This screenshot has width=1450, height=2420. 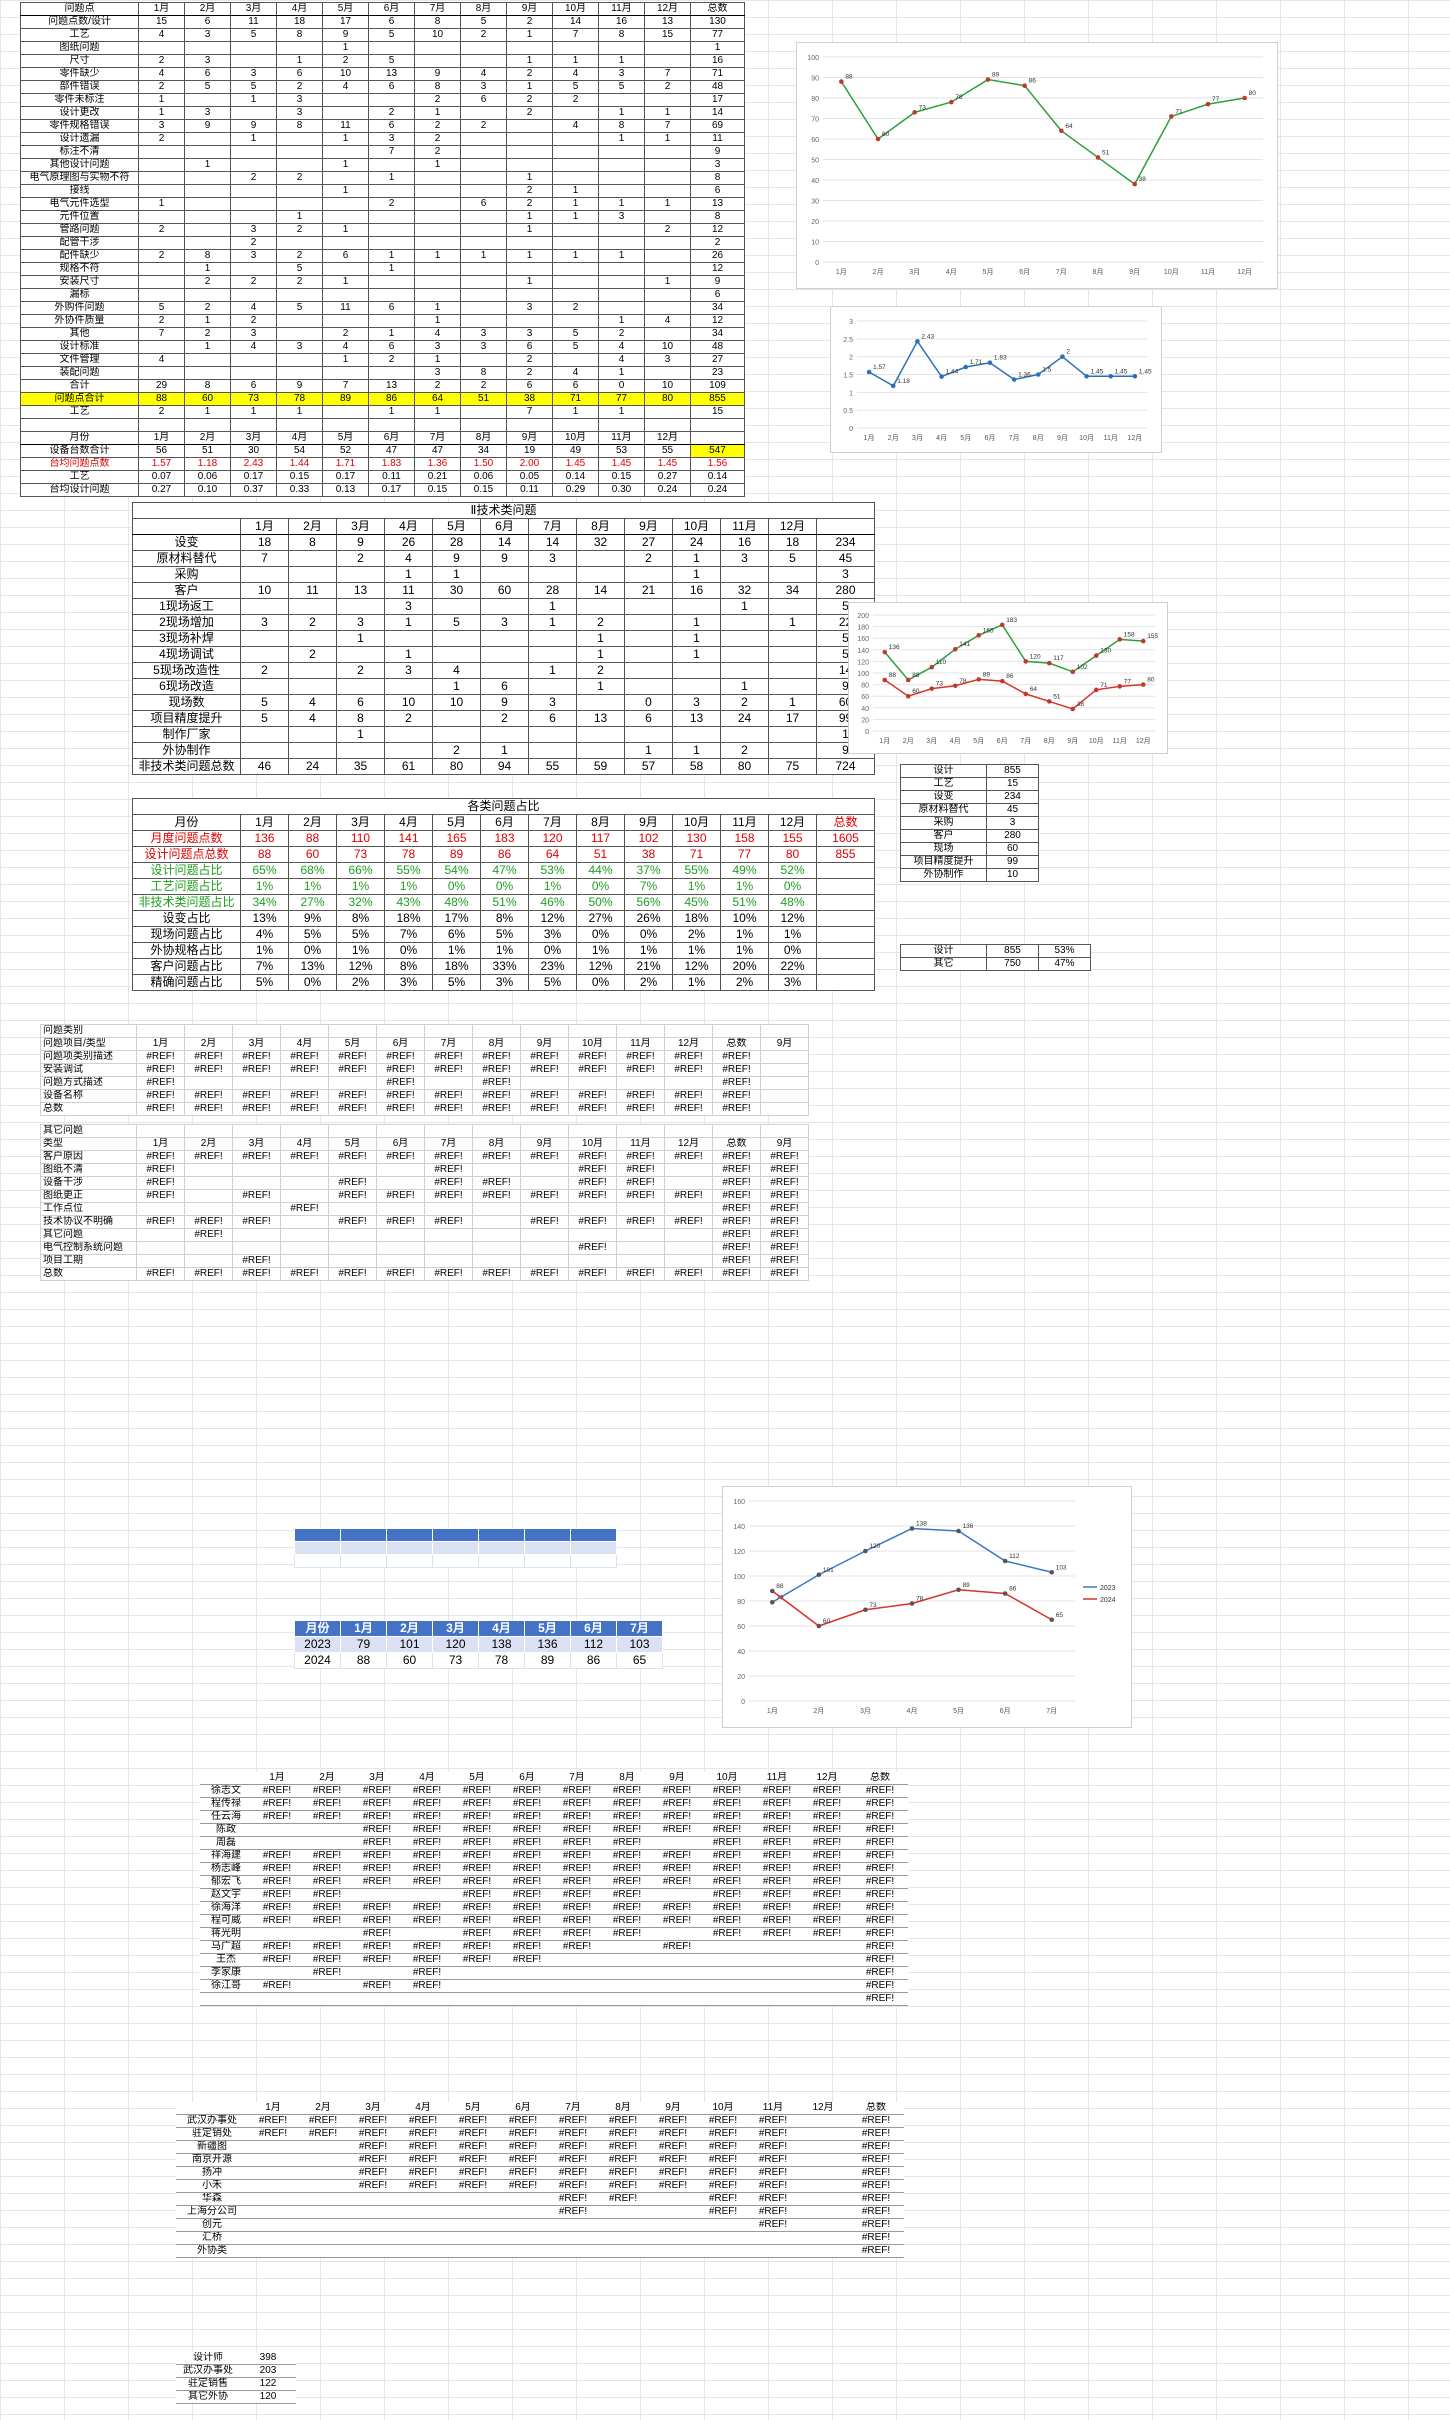 I want to click on table-cell: 52, so click(x=345, y=451).